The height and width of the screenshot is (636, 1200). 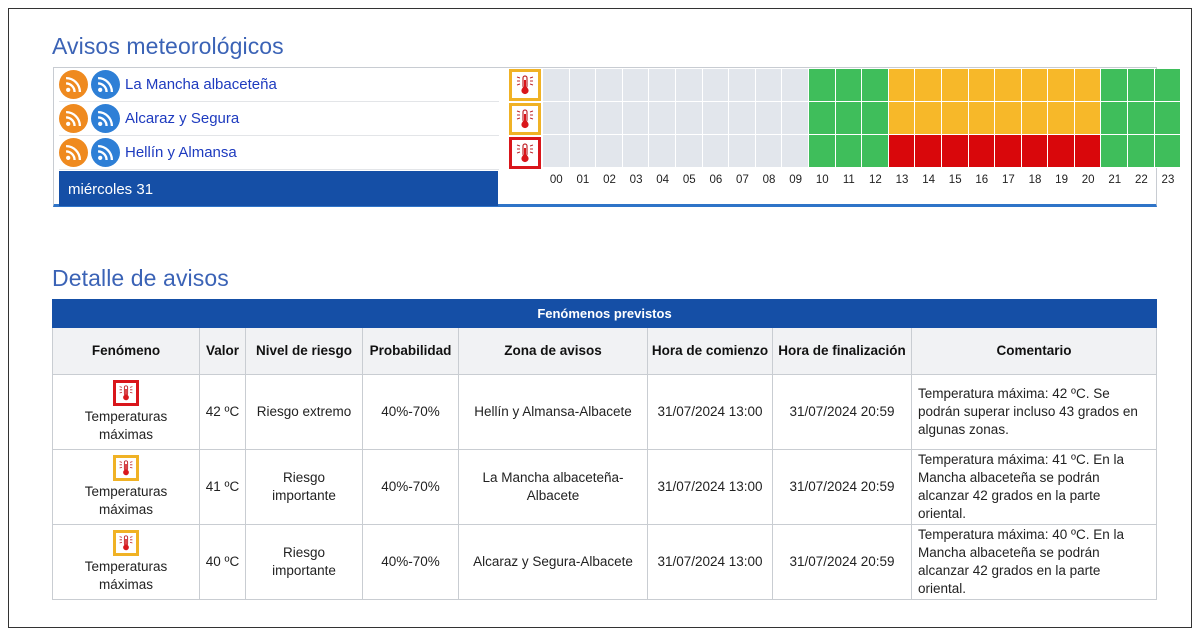 What do you see at coordinates (742, 180) in the screenshot?
I see `hour-label: 07` at bounding box center [742, 180].